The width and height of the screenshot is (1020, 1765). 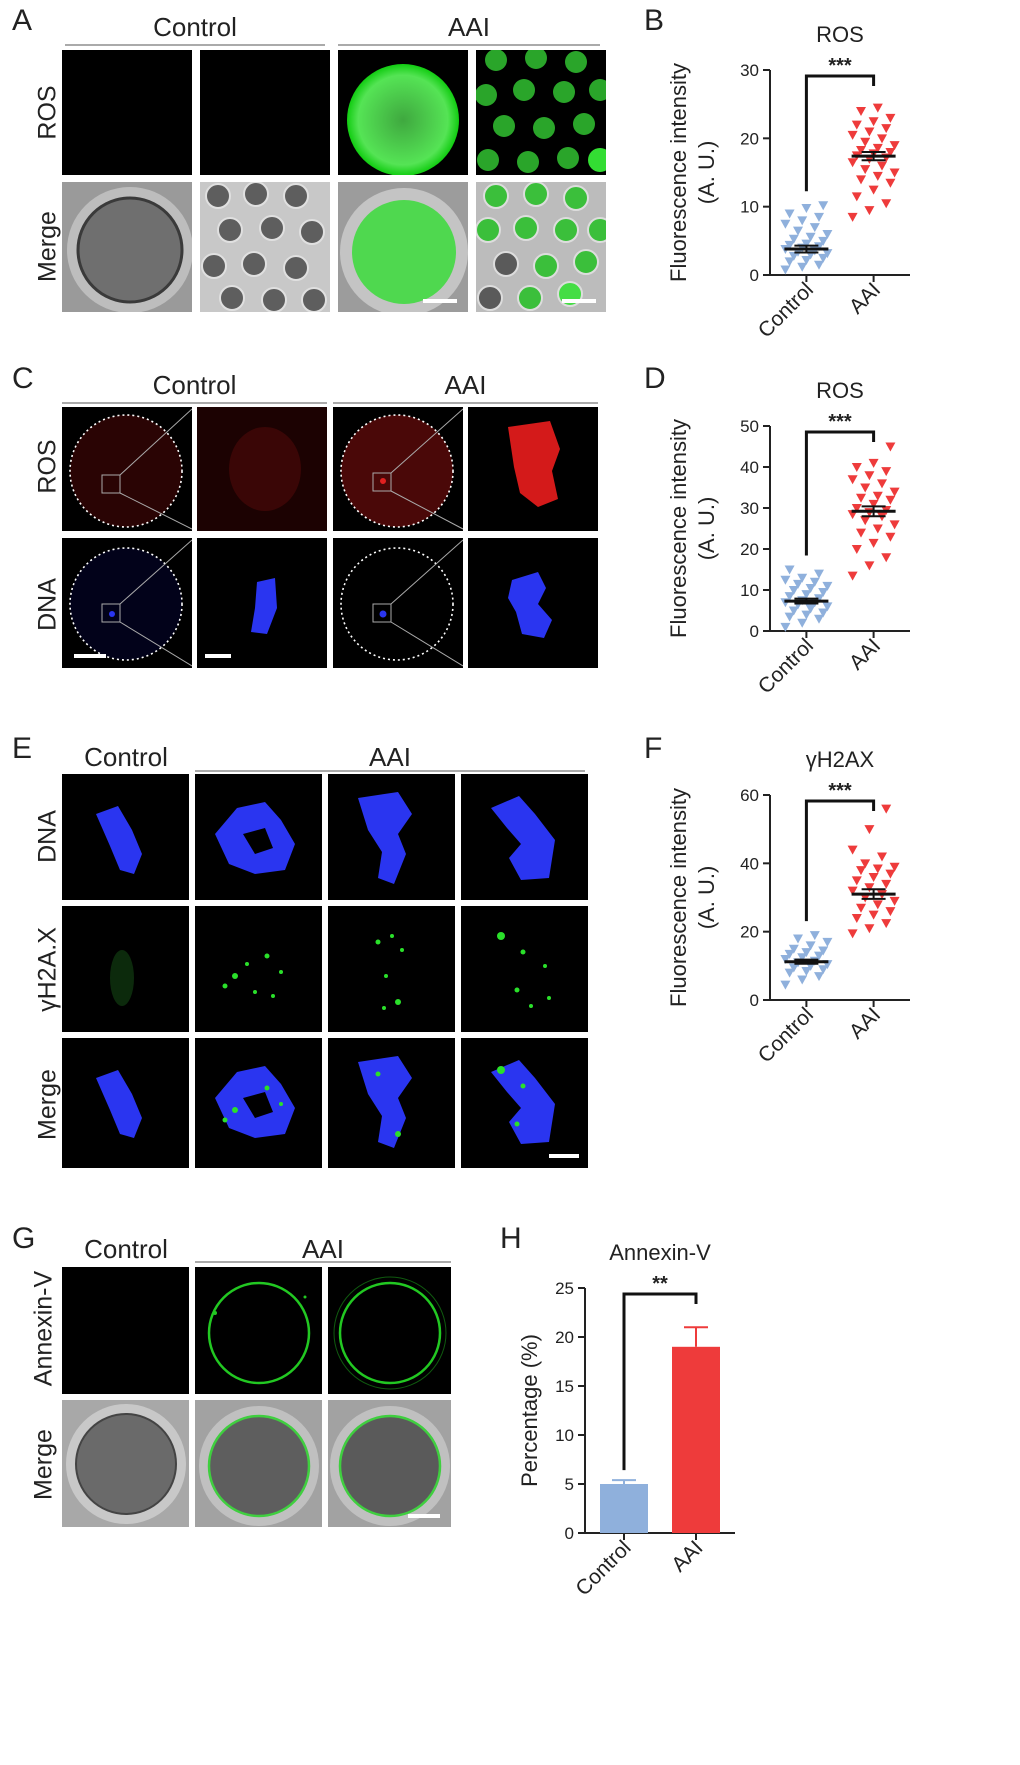 What do you see at coordinates (529, 1410) in the screenshot?
I see `y-axis-label: Percentage (%)` at bounding box center [529, 1410].